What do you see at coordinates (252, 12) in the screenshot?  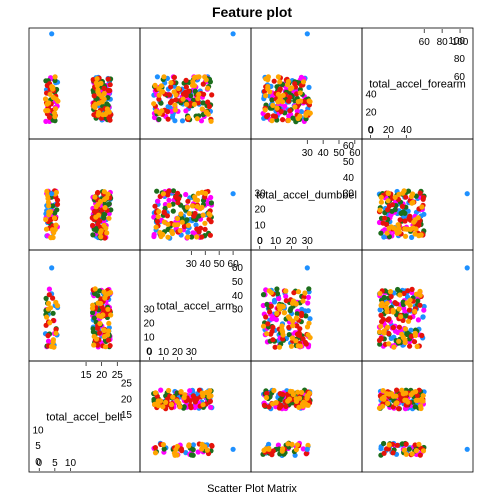 I see `chart-title: Feature plot` at bounding box center [252, 12].